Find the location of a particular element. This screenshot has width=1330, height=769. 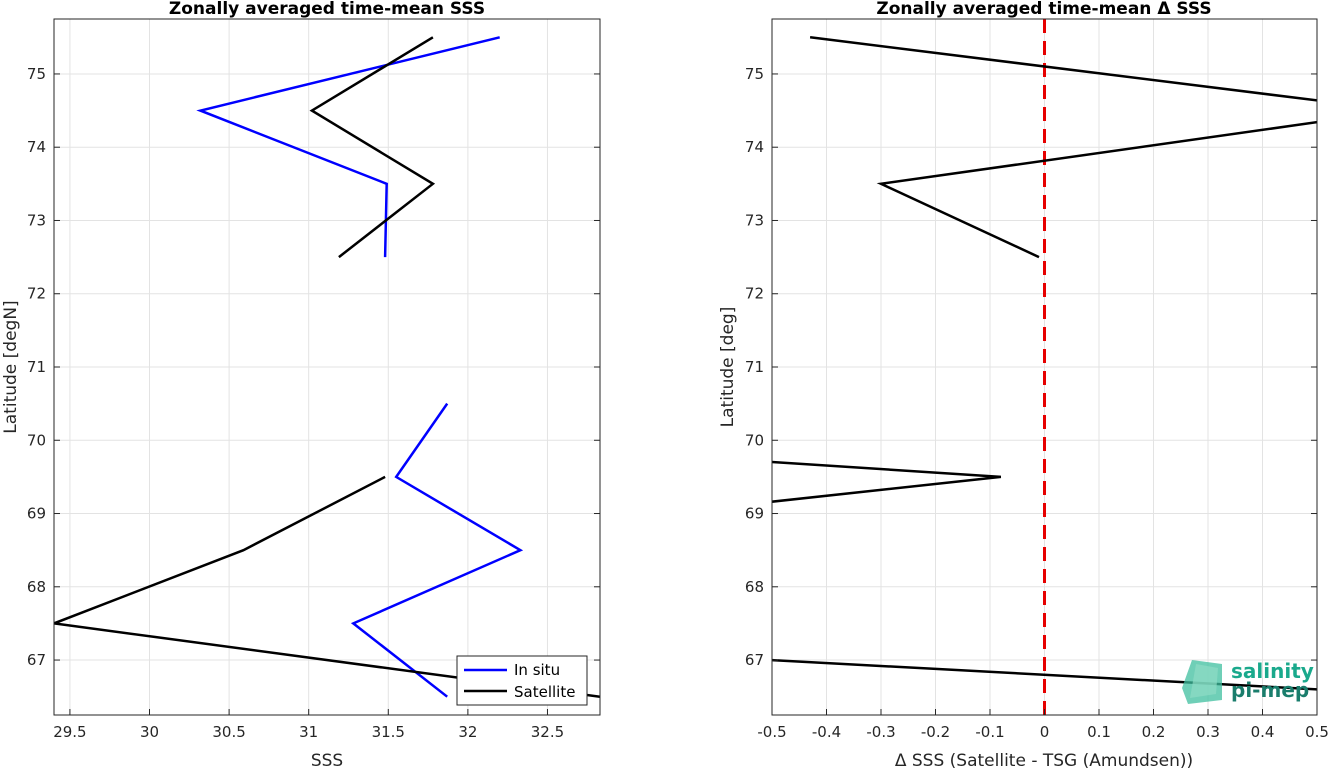

logo-shape-highlight-icon is located at coordinates (1204, 681).